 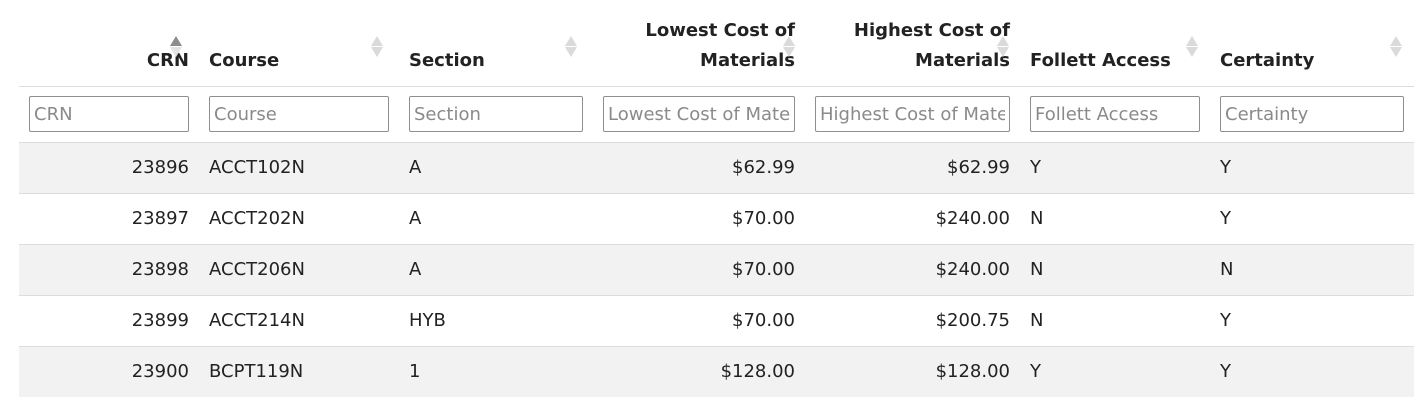 I want to click on cell-course: ACCT206N, so click(x=299, y=269).